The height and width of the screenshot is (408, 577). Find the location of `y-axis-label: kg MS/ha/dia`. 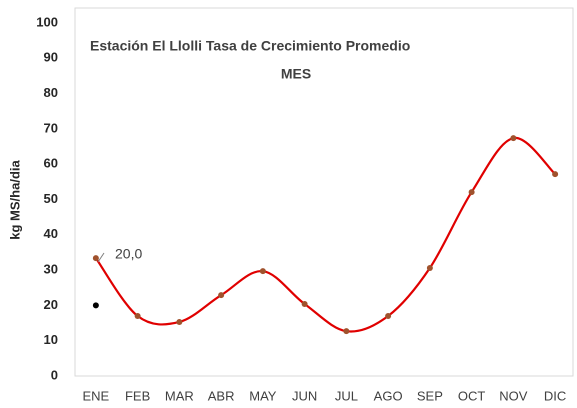

y-axis-label: kg MS/ha/dia is located at coordinates (14, 200).